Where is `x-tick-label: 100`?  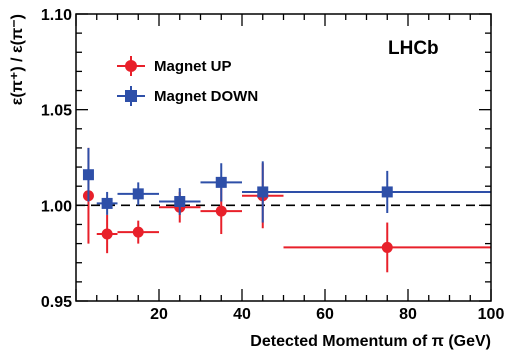 x-tick-label: 100 is located at coordinates (491, 314).